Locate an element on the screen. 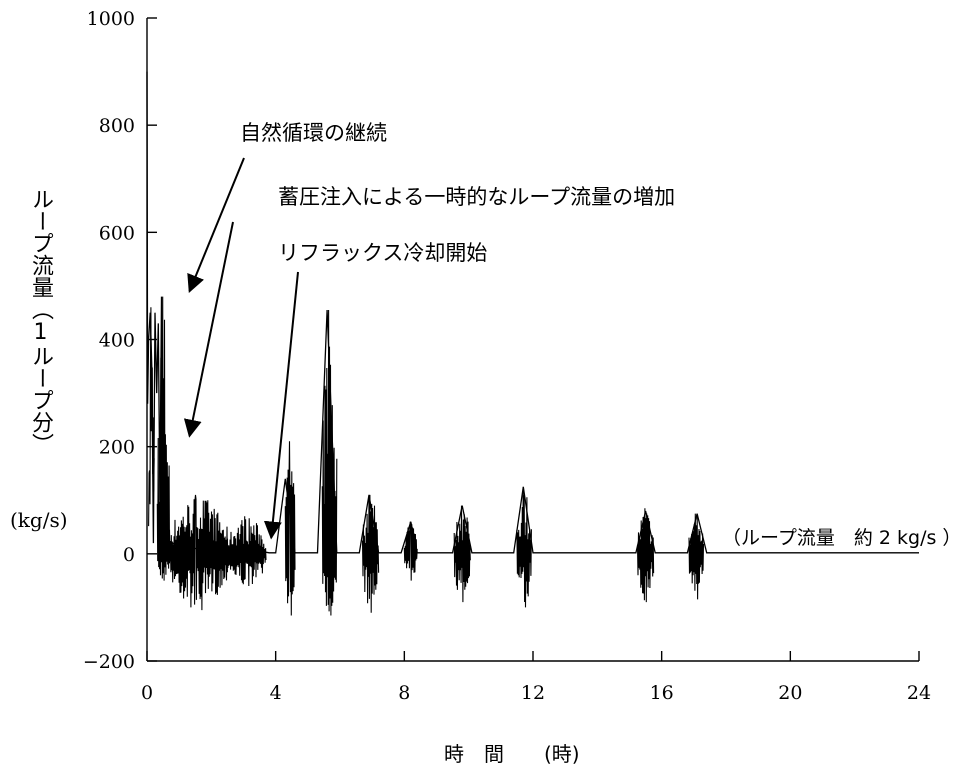  annotation-label: リフラックス冷却開始 is located at coordinates (382, 253).